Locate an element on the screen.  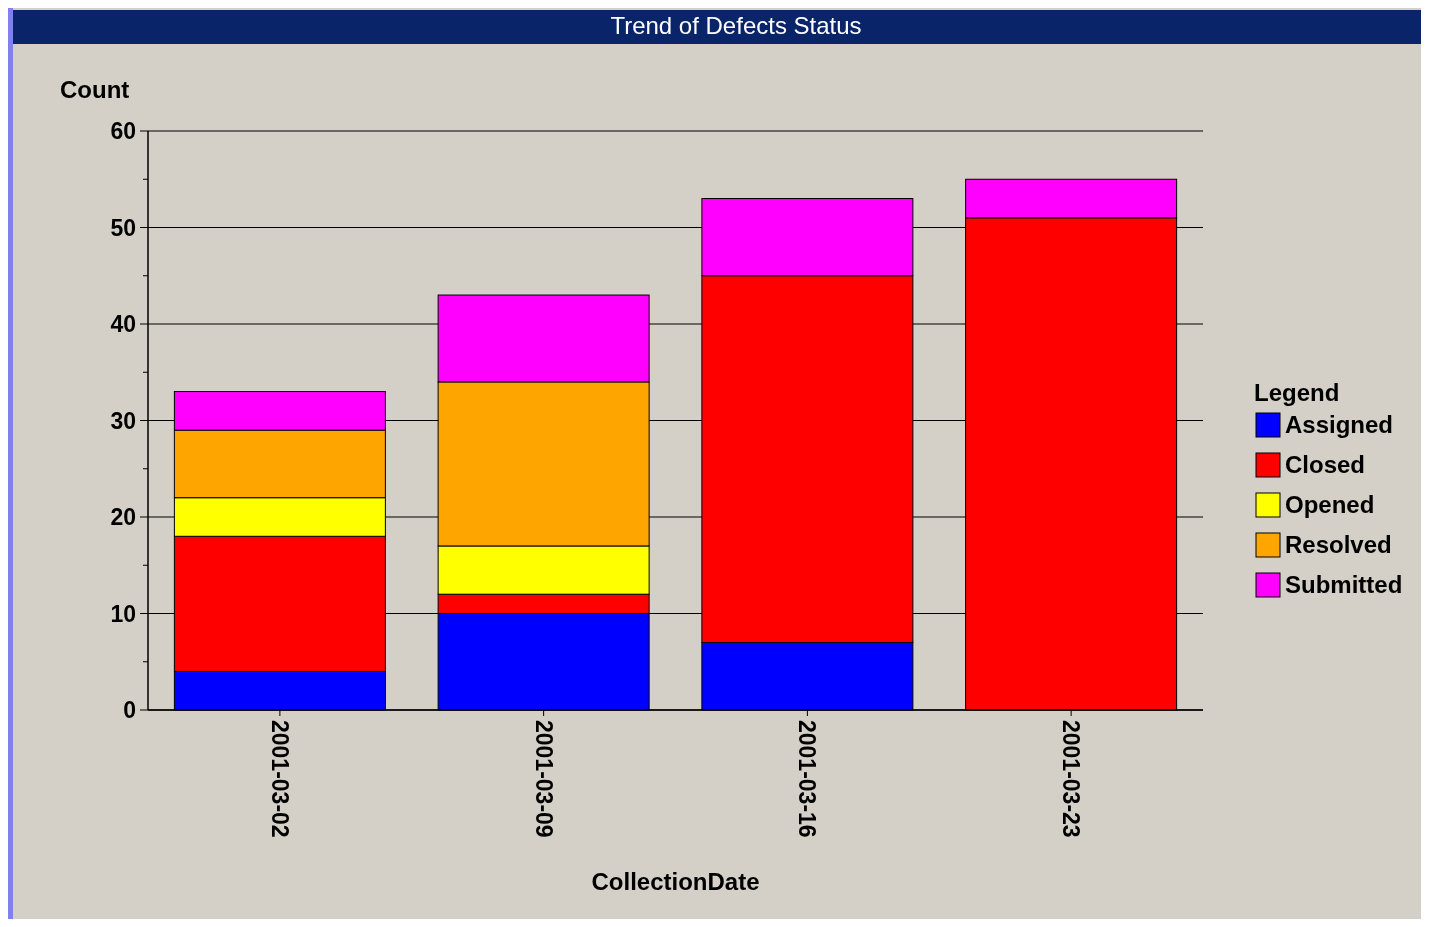
x-tick-label: 2001-03-09 is located at coordinates (543, 779).